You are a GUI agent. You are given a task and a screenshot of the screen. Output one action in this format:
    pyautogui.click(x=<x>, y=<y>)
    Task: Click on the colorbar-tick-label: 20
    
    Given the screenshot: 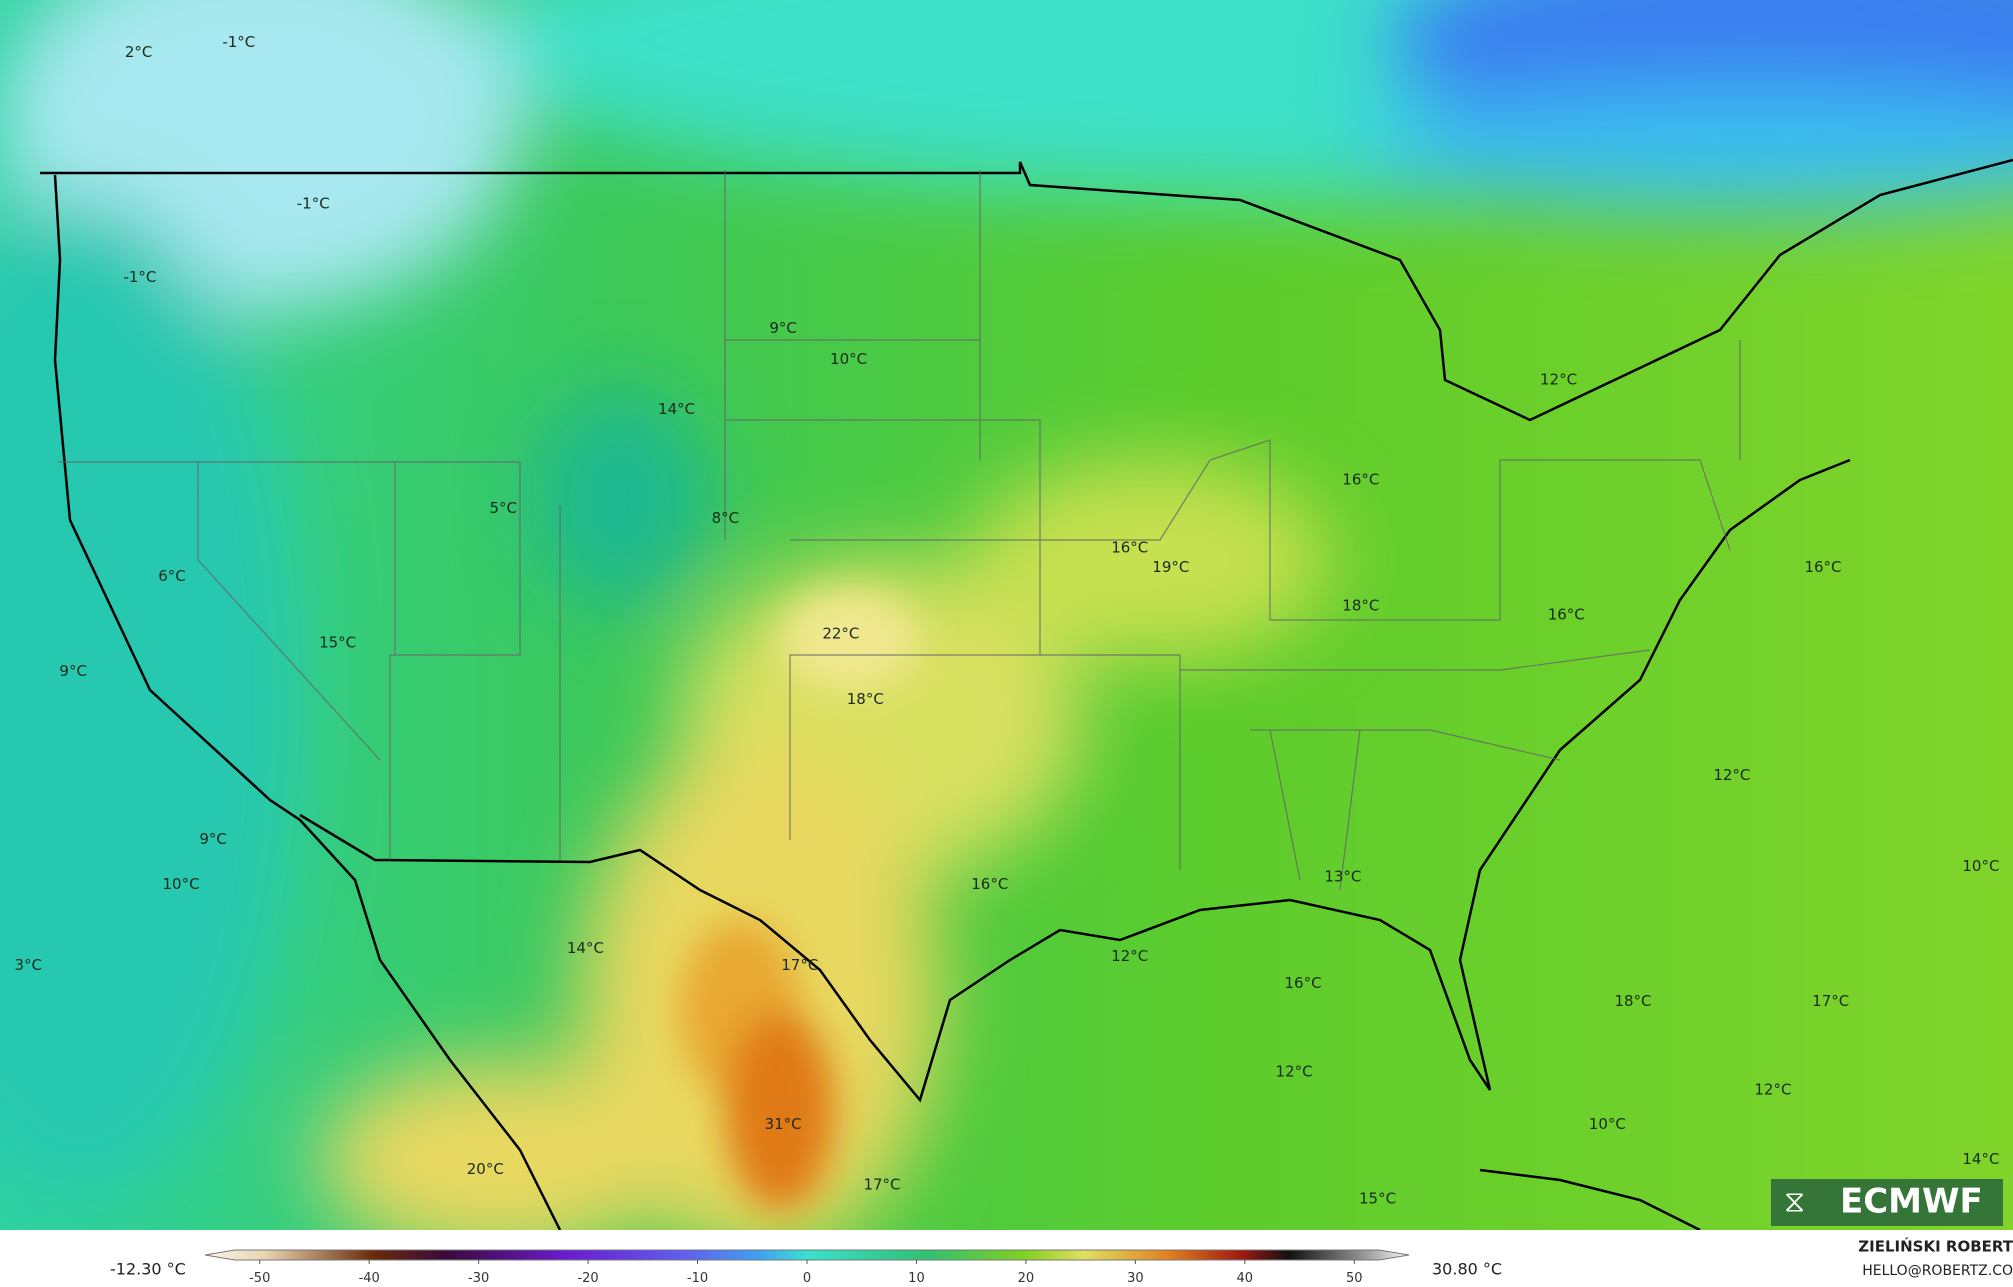 What is the action you would take?
    pyautogui.click(x=1026, y=1278)
    